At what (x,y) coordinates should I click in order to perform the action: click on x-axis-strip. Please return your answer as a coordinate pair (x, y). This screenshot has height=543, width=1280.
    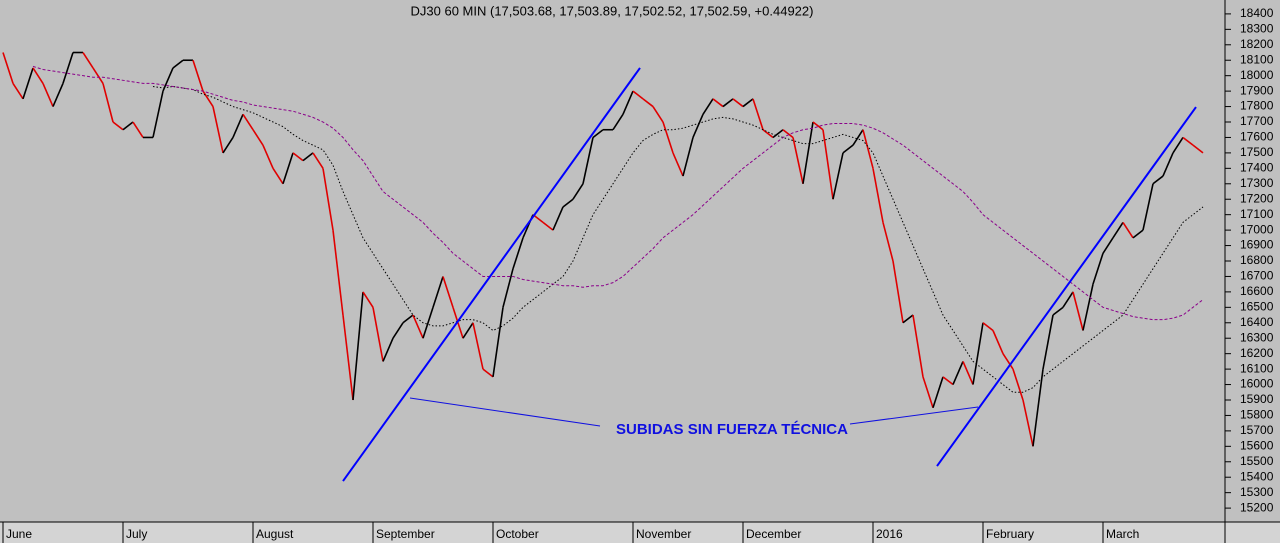
    Looking at the image, I should click on (640, 532).